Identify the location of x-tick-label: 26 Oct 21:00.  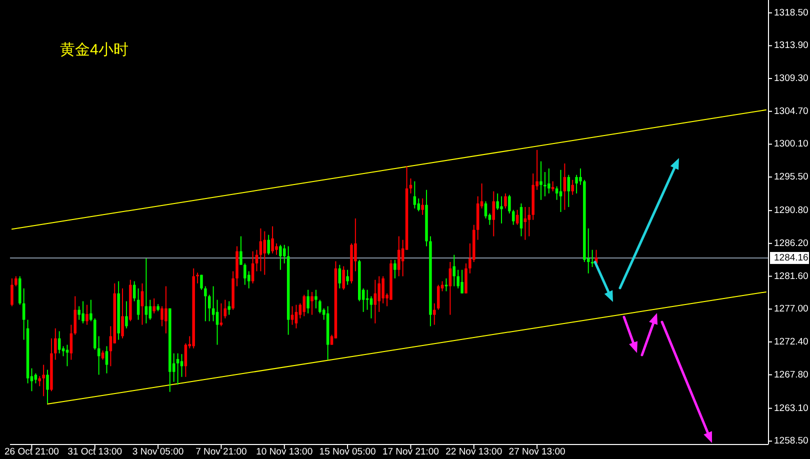
(31, 452).